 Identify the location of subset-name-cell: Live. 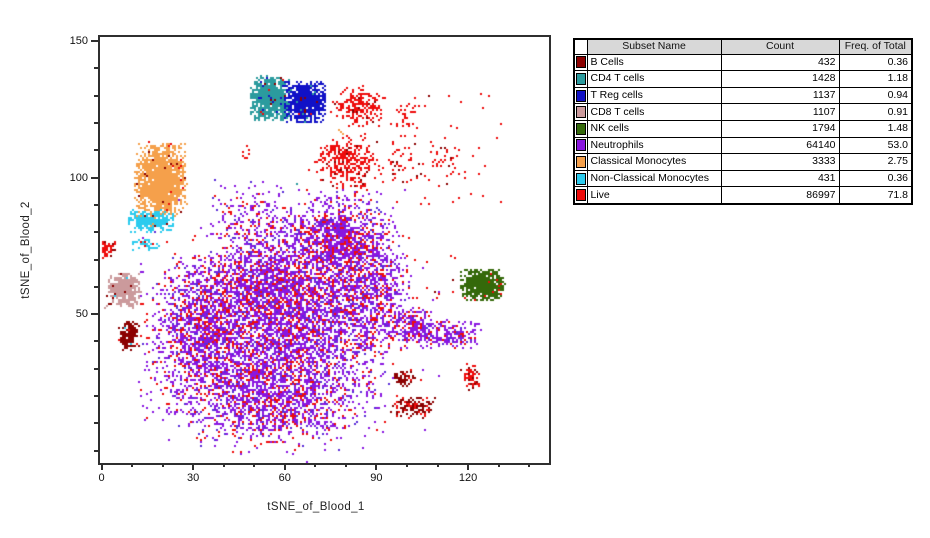
(654, 195).